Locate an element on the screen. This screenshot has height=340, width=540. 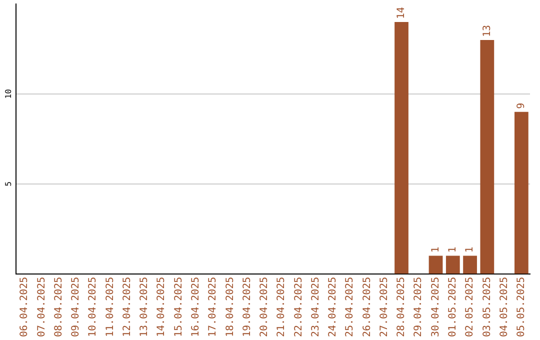
x-tick-label: 15.04.2025 is located at coordinates (178, 307).